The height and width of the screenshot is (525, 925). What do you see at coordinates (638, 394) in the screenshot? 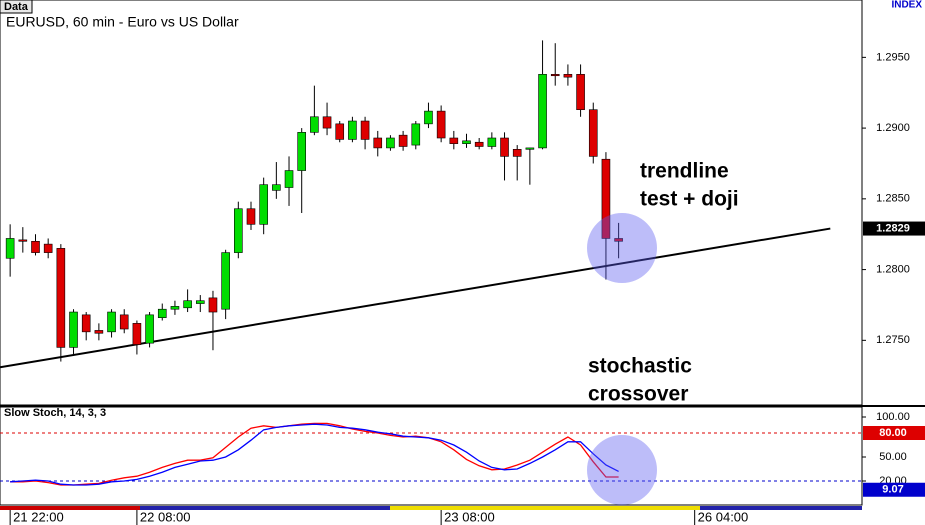
I see `annotation: crossover` at bounding box center [638, 394].